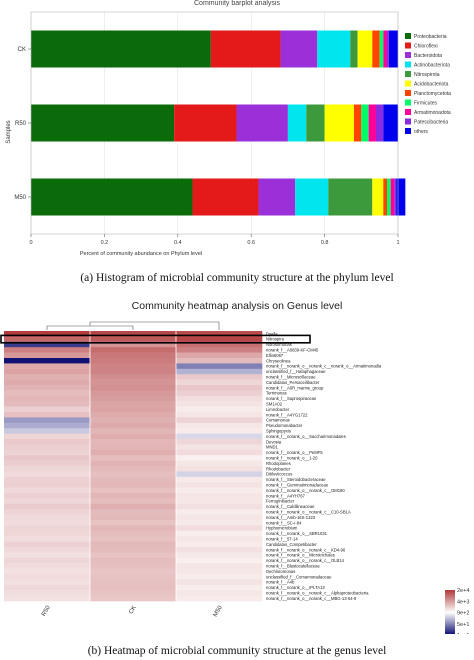 Image resolution: width=474 pixels, height=660 pixels. What do you see at coordinates (421, 132) in the screenshot?
I see `legend-label: others` at bounding box center [421, 132].